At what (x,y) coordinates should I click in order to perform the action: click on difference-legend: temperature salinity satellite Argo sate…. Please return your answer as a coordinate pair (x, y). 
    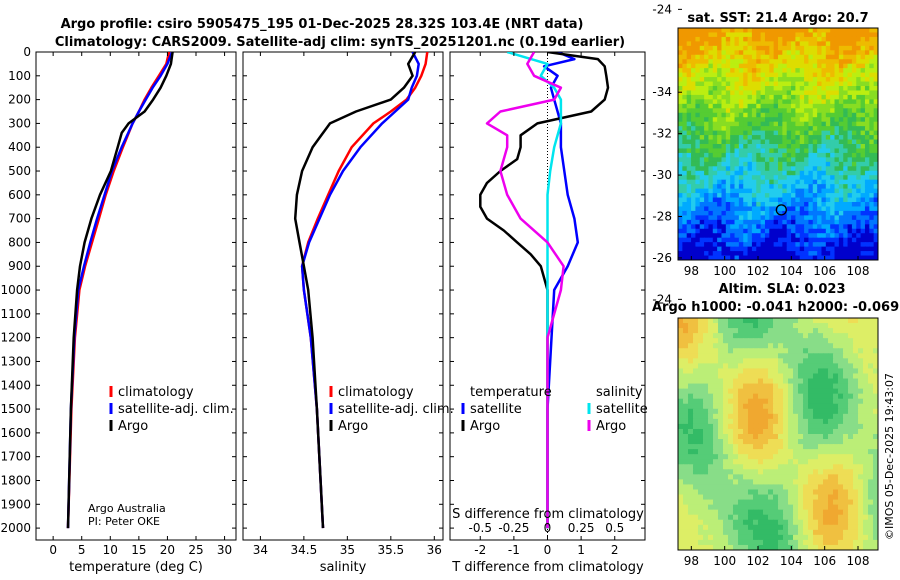
    Looking at the image, I should click on (554, 409).